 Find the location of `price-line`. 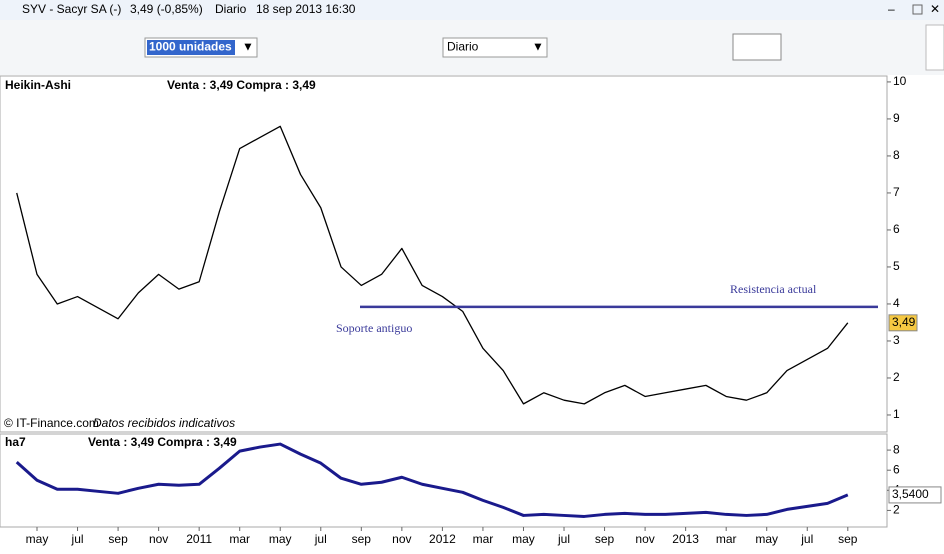

price-line is located at coordinates (432, 480).